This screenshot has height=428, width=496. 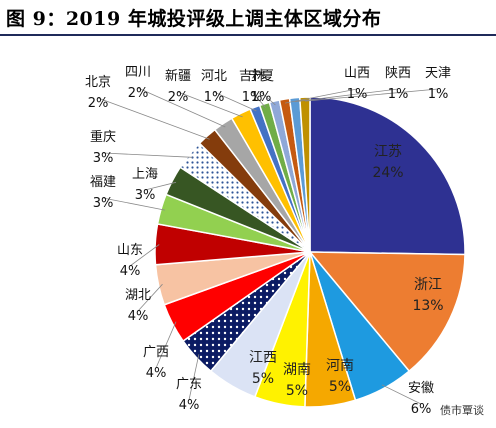 What do you see at coordinates (340, 366) in the screenshot?
I see `slice-label-name: 河南` at bounding box center [340, 366].